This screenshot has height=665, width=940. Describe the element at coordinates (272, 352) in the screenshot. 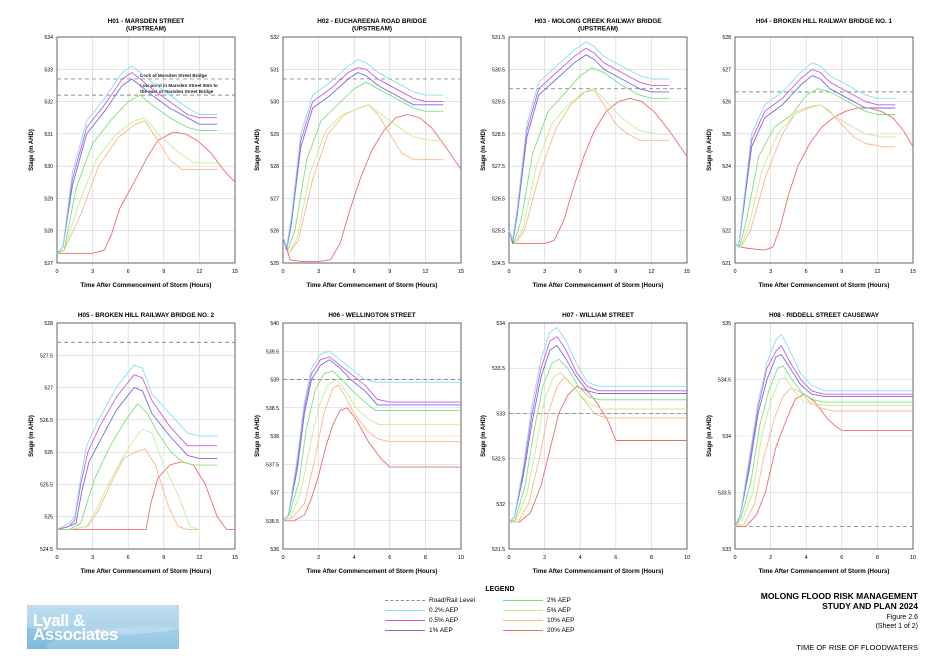

I see `y-tick-label: 539.5` at that location.